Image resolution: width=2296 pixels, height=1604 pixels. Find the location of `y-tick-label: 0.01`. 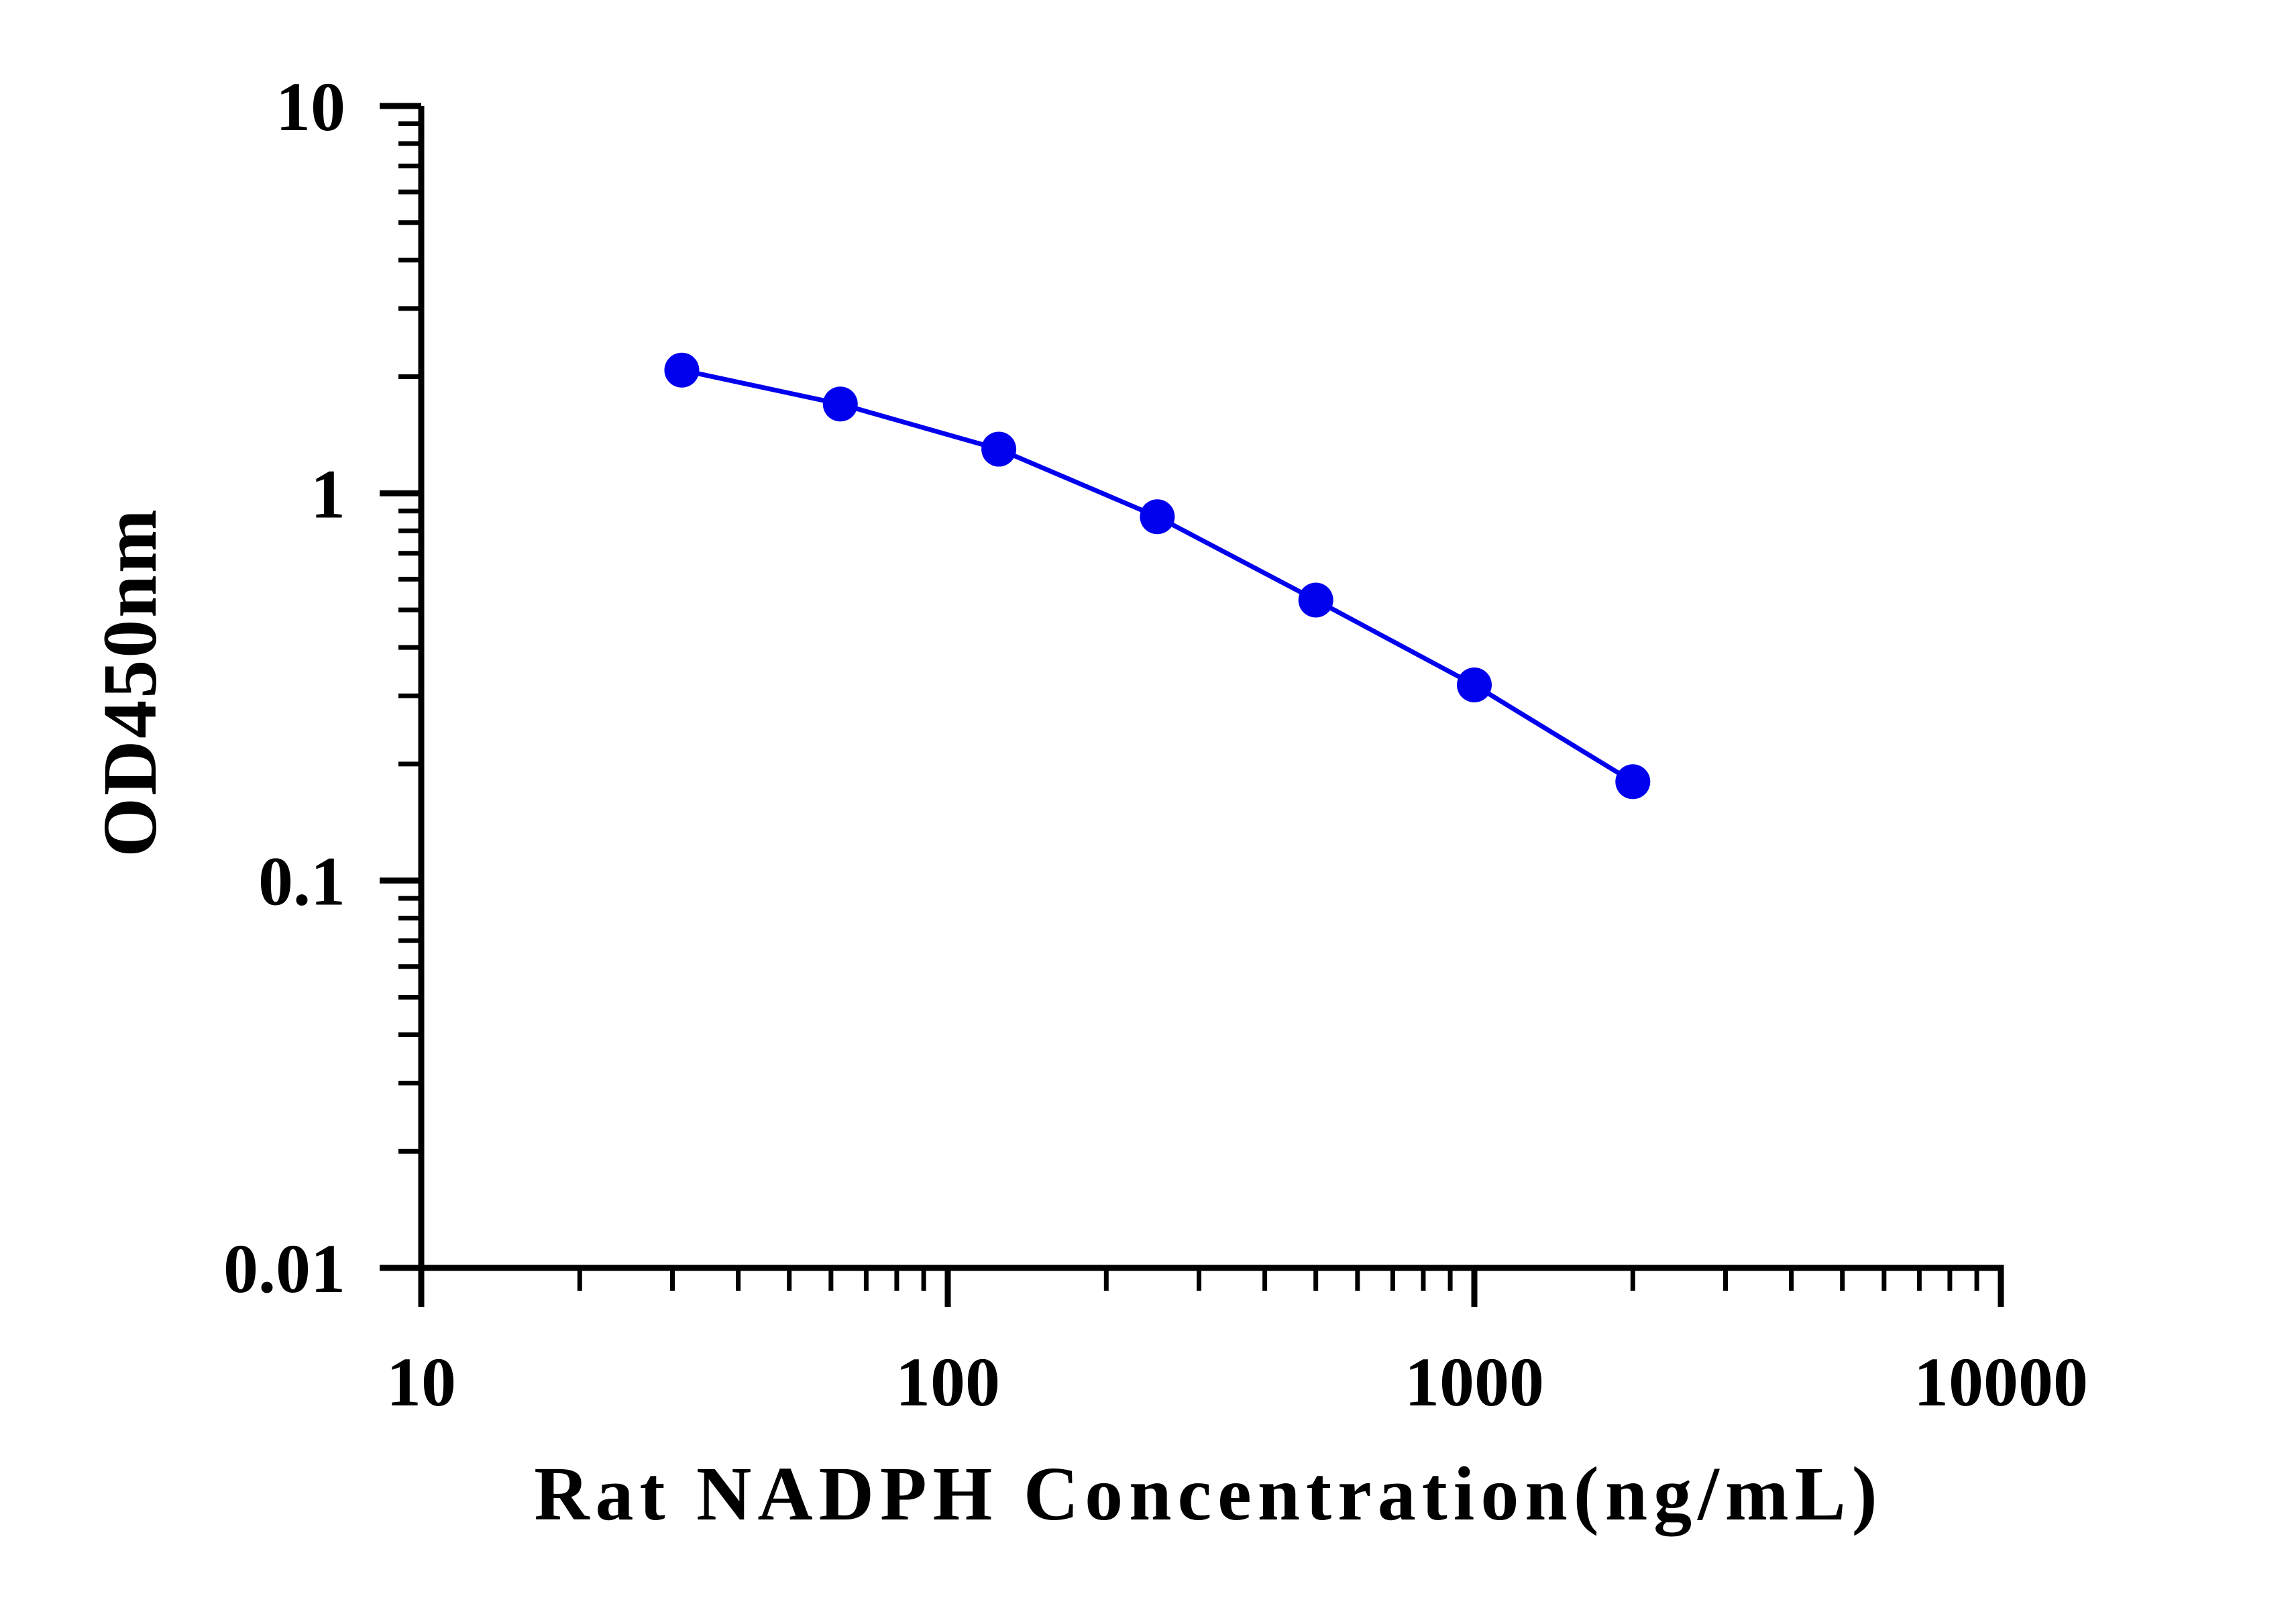

y-tick-label: 0.01 is located at coordinates (284, 1268).